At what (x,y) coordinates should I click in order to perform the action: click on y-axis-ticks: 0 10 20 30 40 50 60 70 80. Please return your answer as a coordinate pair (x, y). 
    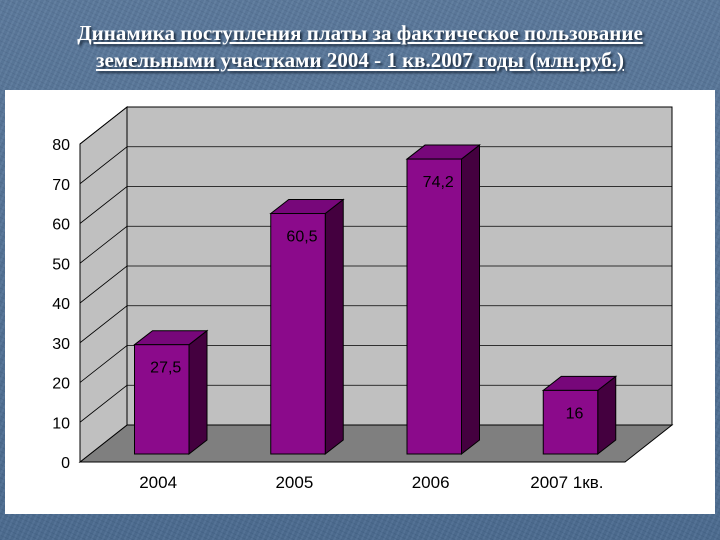
    Looking at the image, I should click on (61, 304).